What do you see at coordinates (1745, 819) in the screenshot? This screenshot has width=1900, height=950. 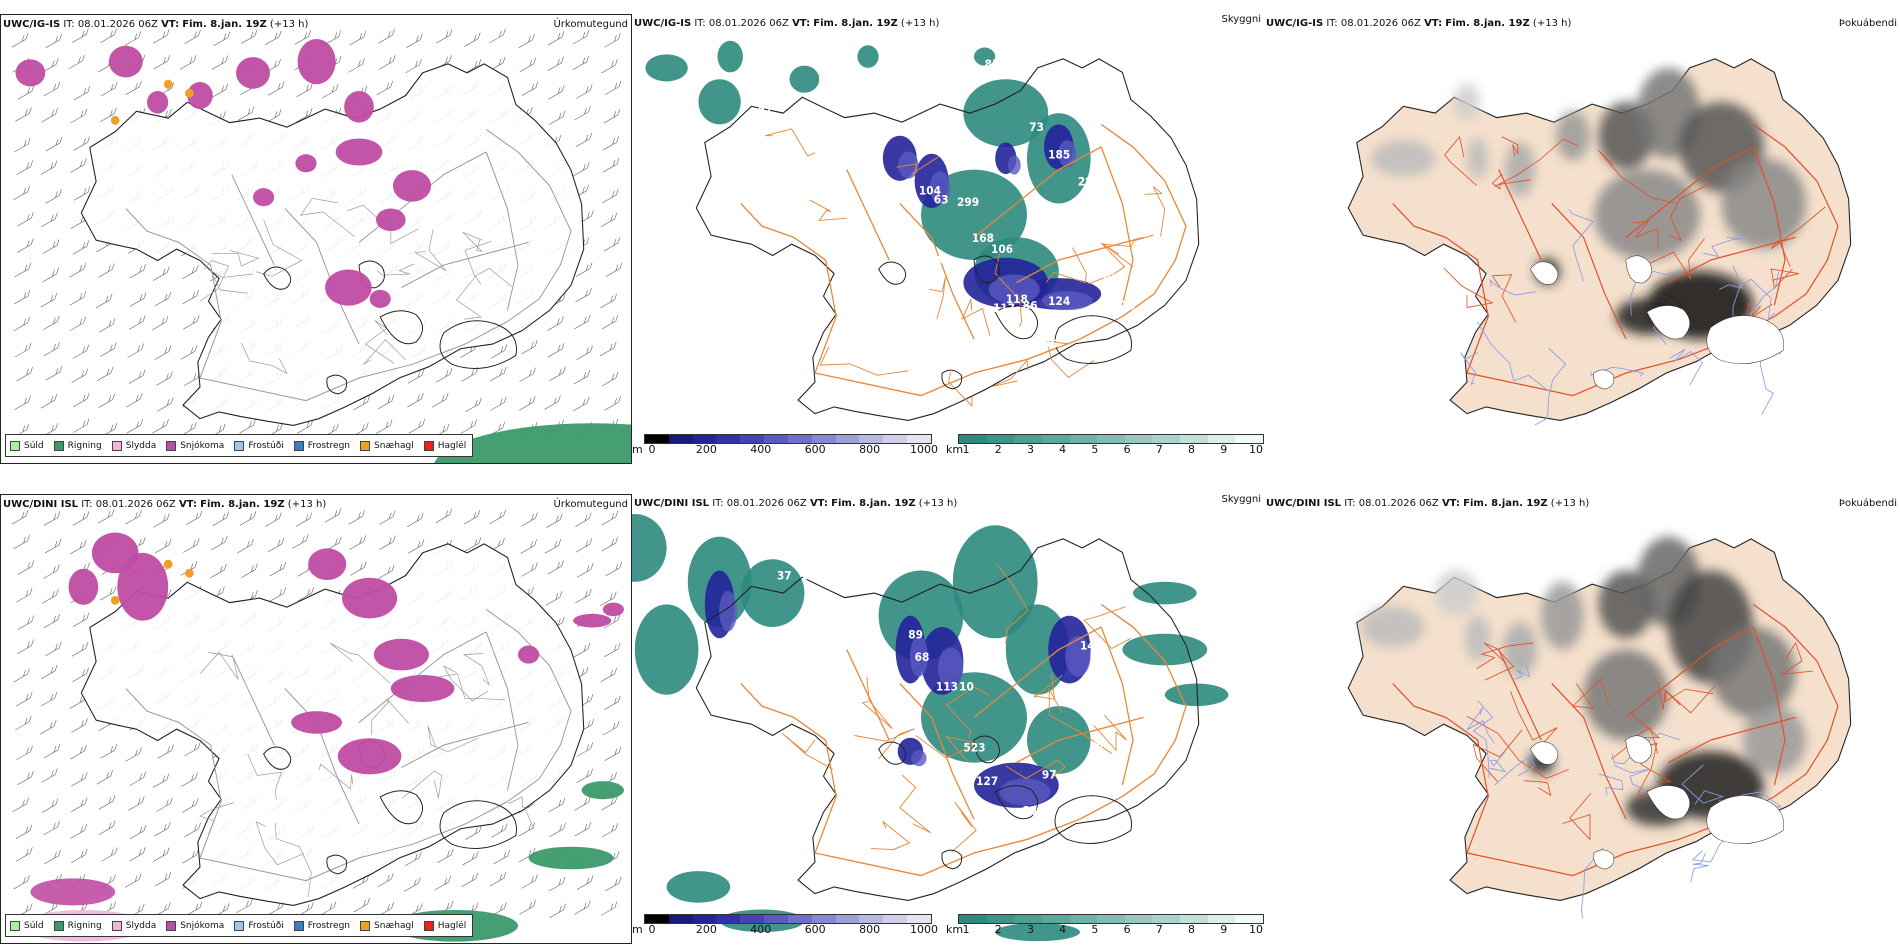 I see `glacier-fill` at bounding box center [1745, 819].